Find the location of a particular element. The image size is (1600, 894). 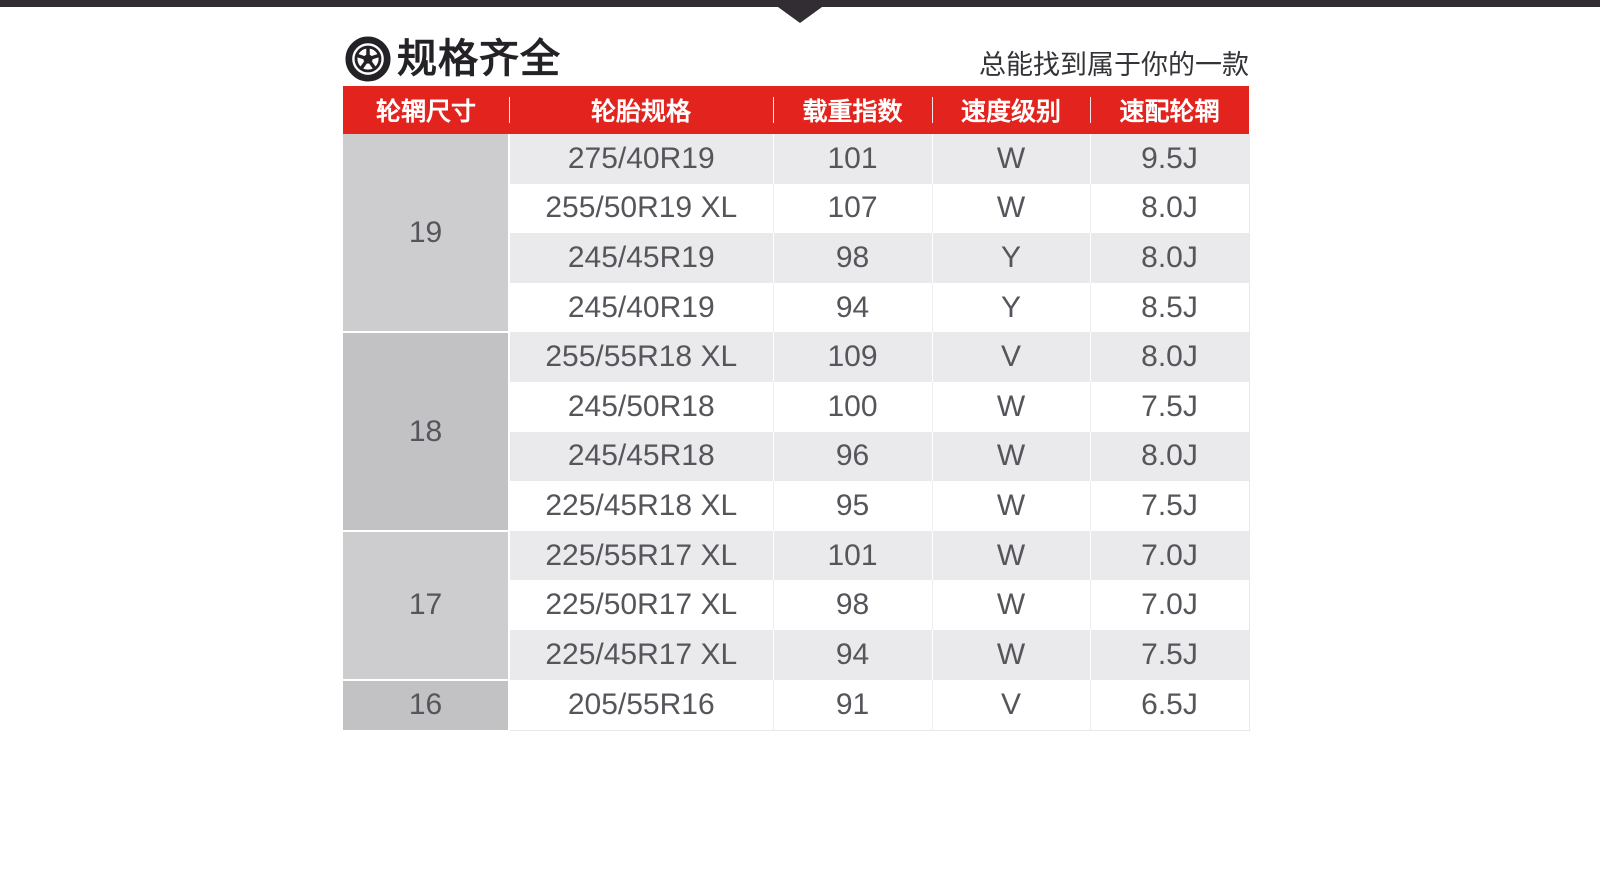

section-header: 规格齐全 总能找到属于你的一款 is located at coordinates (797, 59).